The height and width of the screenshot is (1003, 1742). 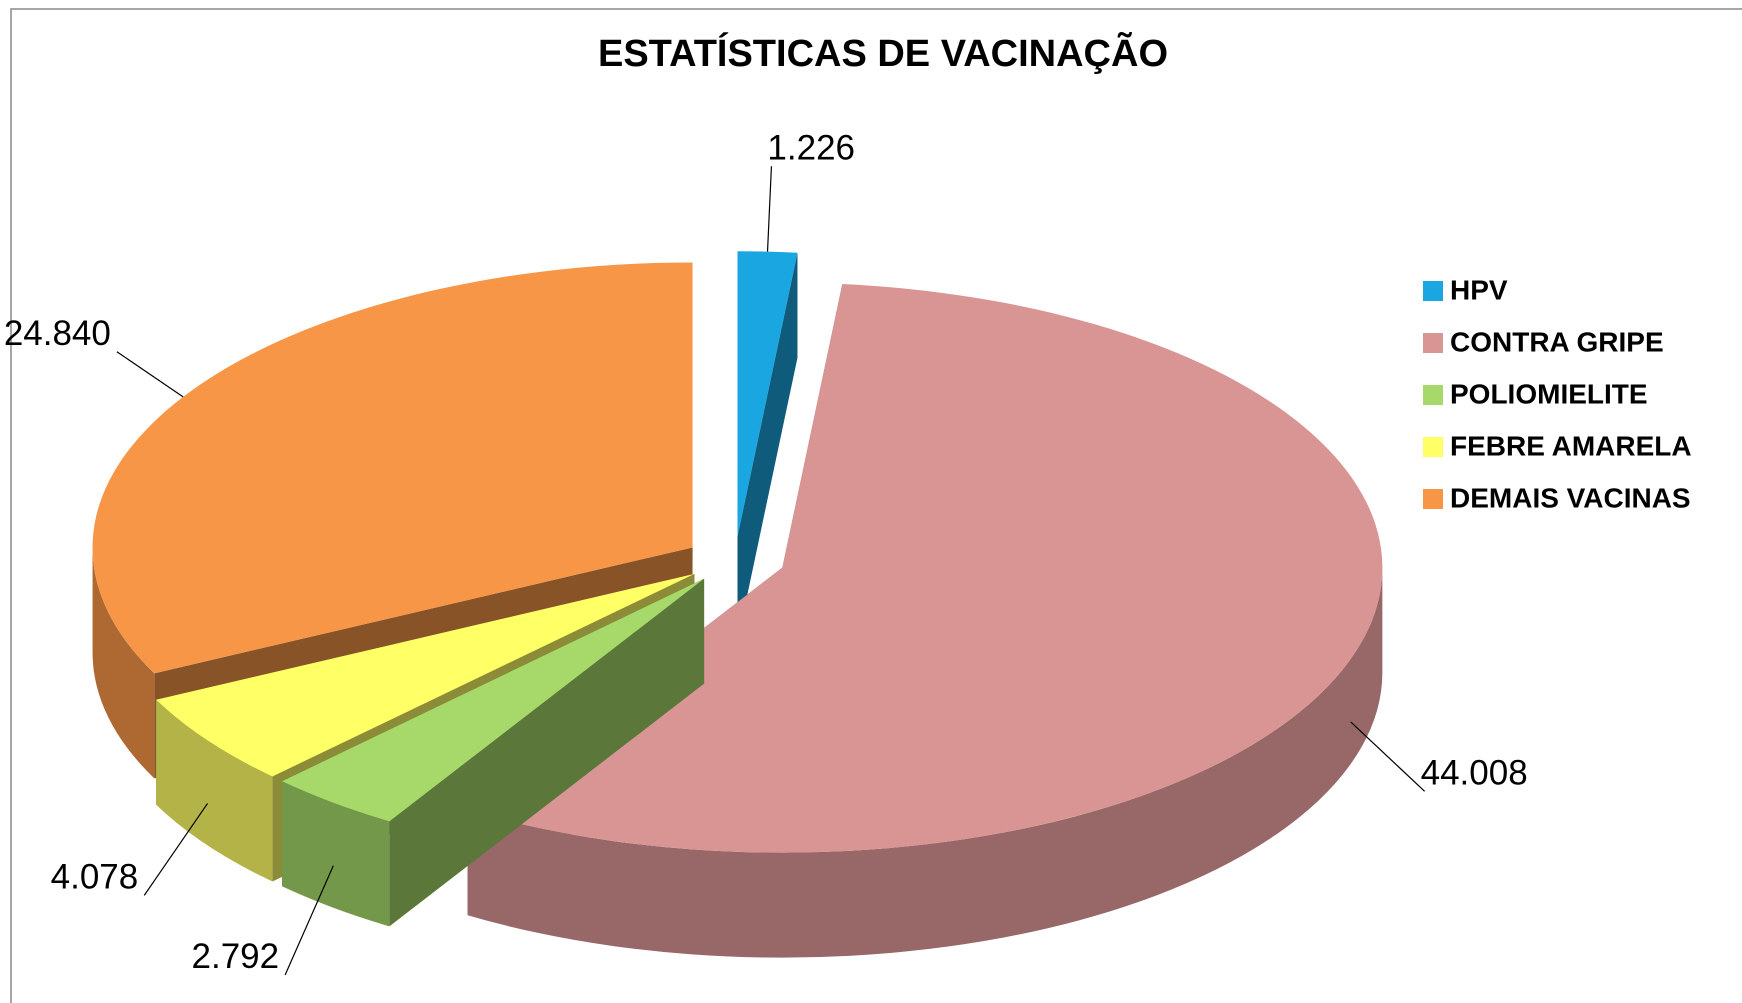 I want to click on legend-label: CONTRA GRIPE, so click(x=1557, y=341).